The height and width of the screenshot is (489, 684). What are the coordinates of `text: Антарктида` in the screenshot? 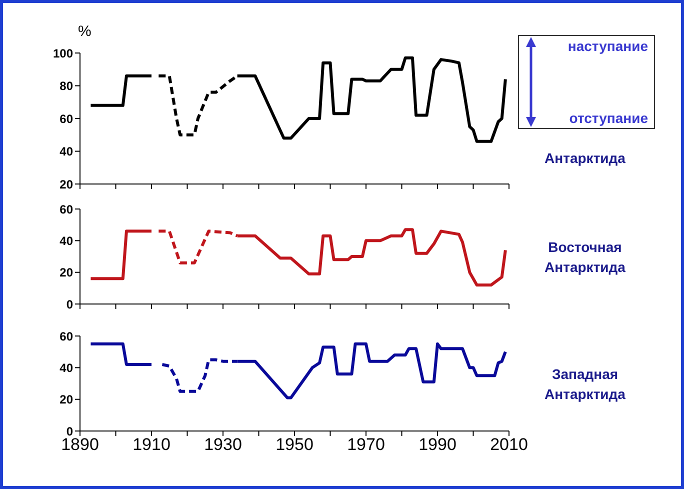 It's located at (585, 158).